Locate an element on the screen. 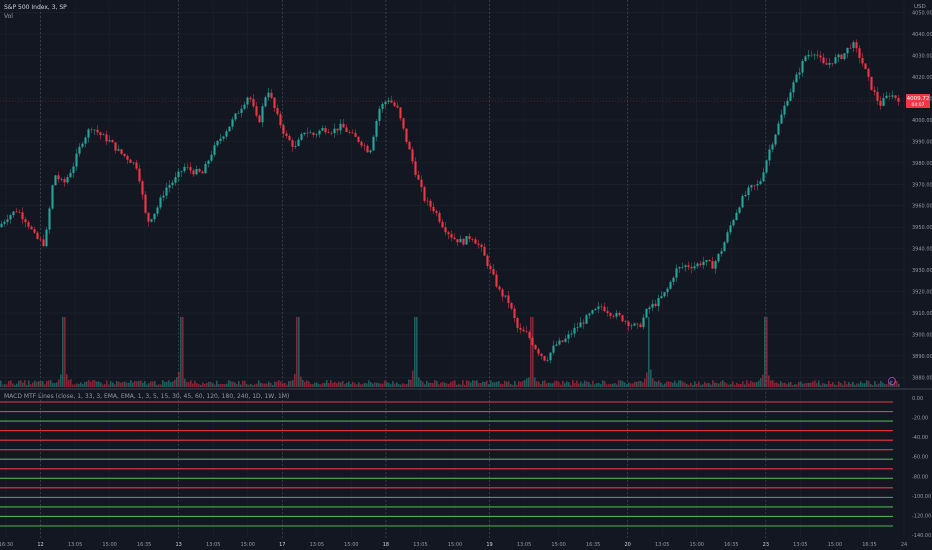  time-tick-label: 16:35 is located at coordinates (731, 545).